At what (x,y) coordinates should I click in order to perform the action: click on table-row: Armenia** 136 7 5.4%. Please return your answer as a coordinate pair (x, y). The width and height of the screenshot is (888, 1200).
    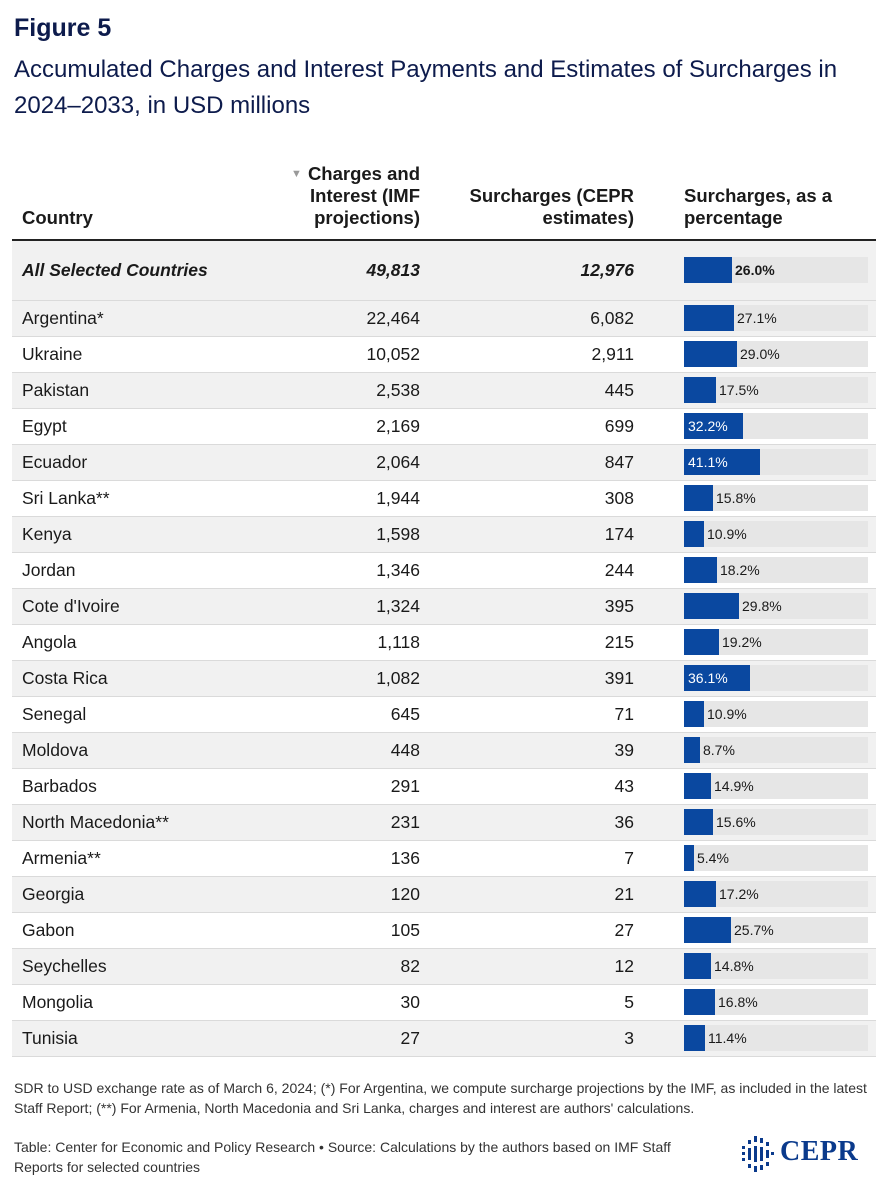
    Looking at the image, I should click on (444, 858).